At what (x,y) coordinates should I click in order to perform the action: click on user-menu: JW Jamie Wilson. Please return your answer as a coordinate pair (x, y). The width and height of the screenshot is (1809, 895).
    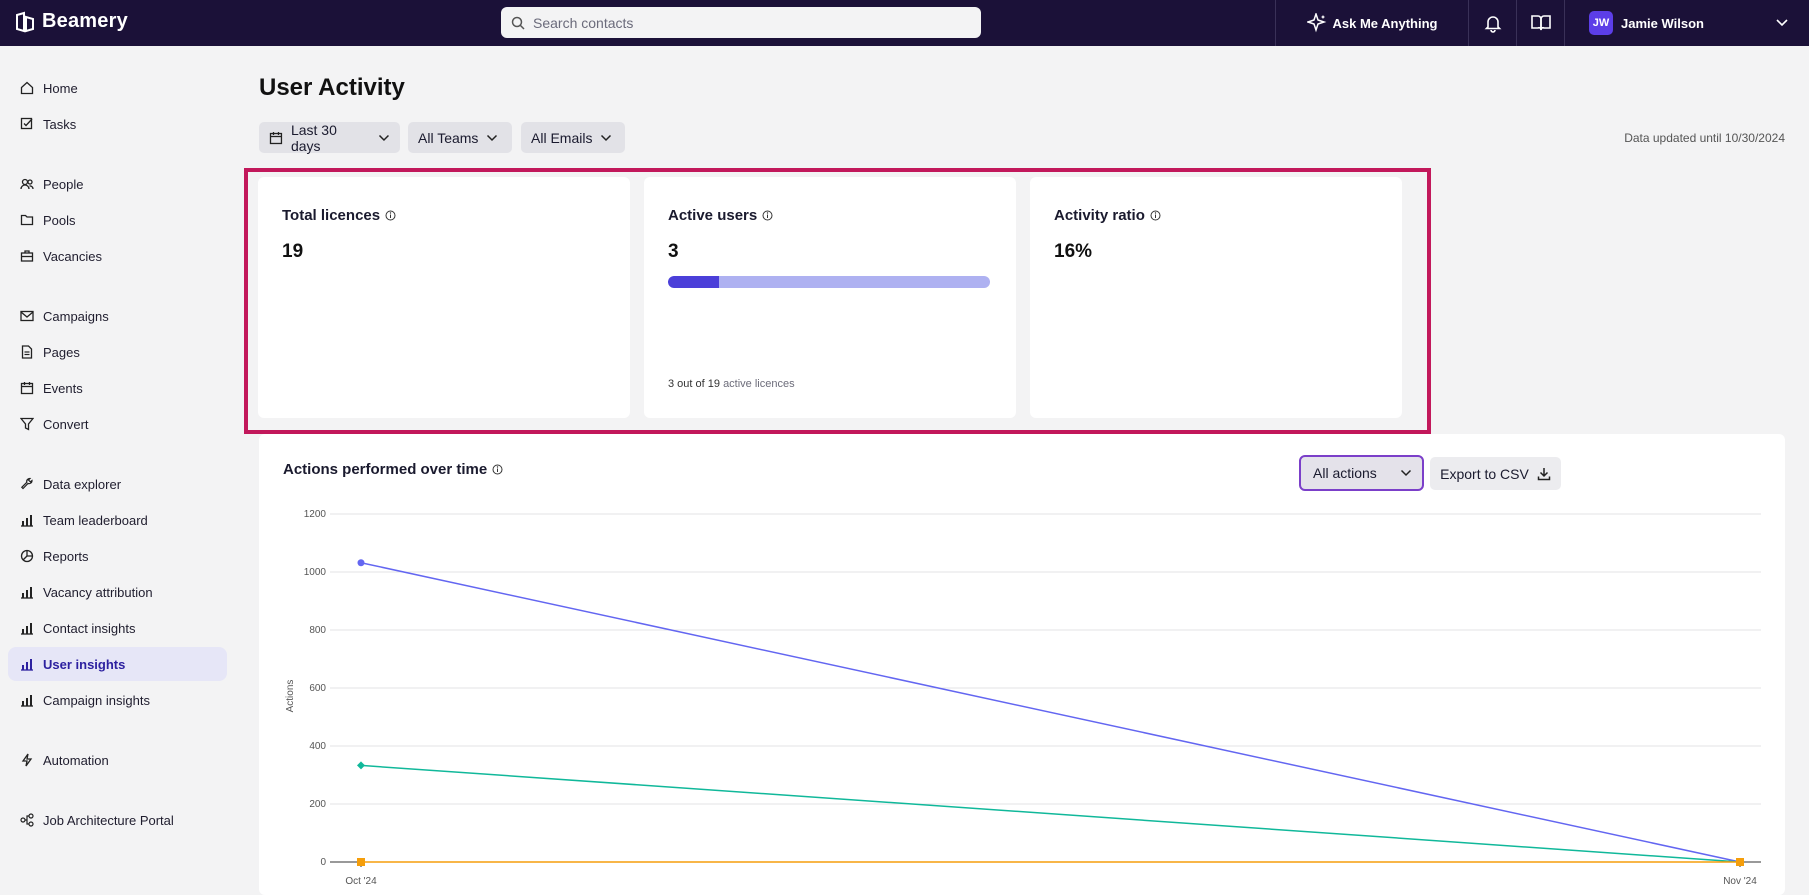
    Looking at the image, I should click on (1686, 23).